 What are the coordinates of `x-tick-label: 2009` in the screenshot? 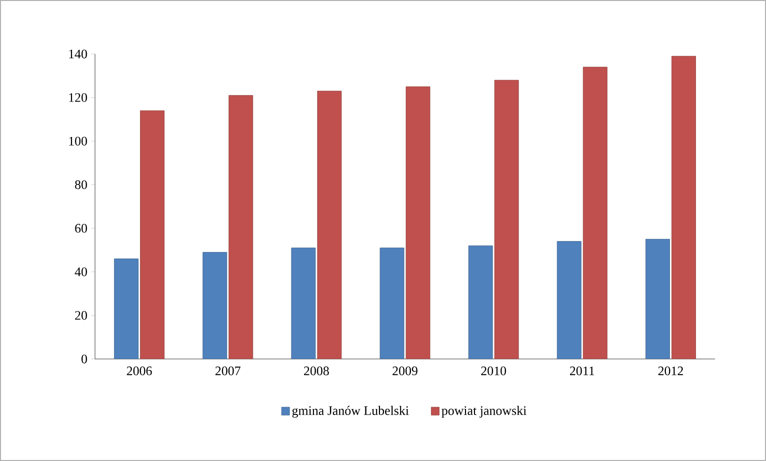 It's located at (405, 371).